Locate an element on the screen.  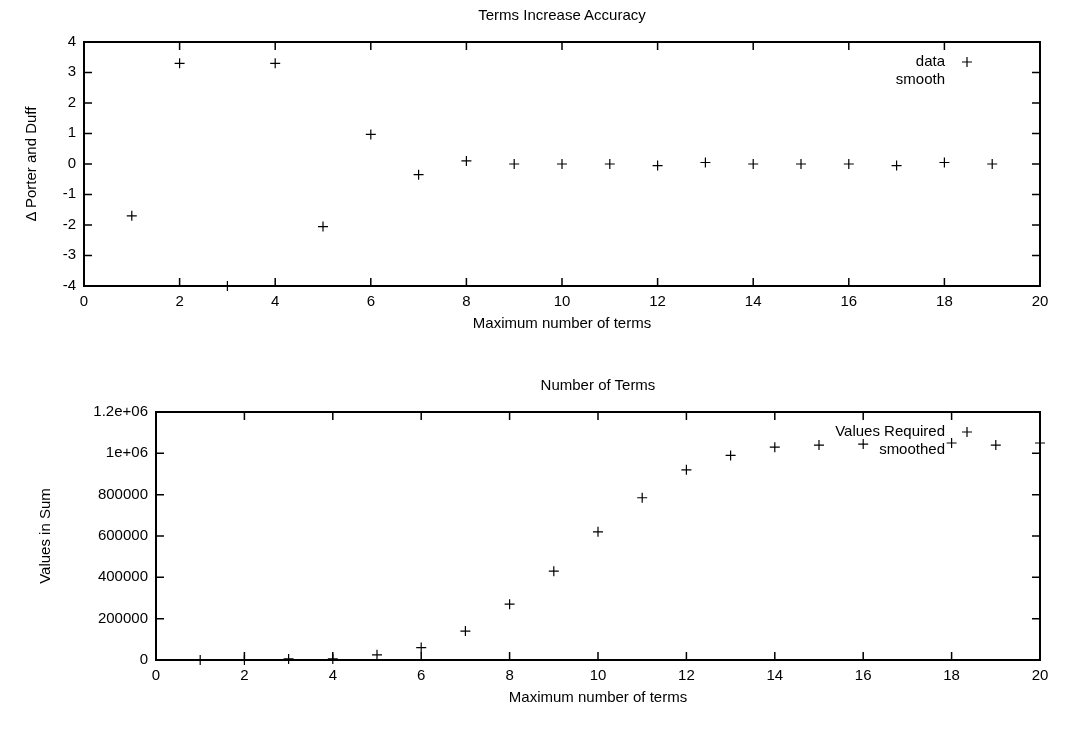
y-axis-title: Δ Porter and Duff is located at coordinates (30, 163).